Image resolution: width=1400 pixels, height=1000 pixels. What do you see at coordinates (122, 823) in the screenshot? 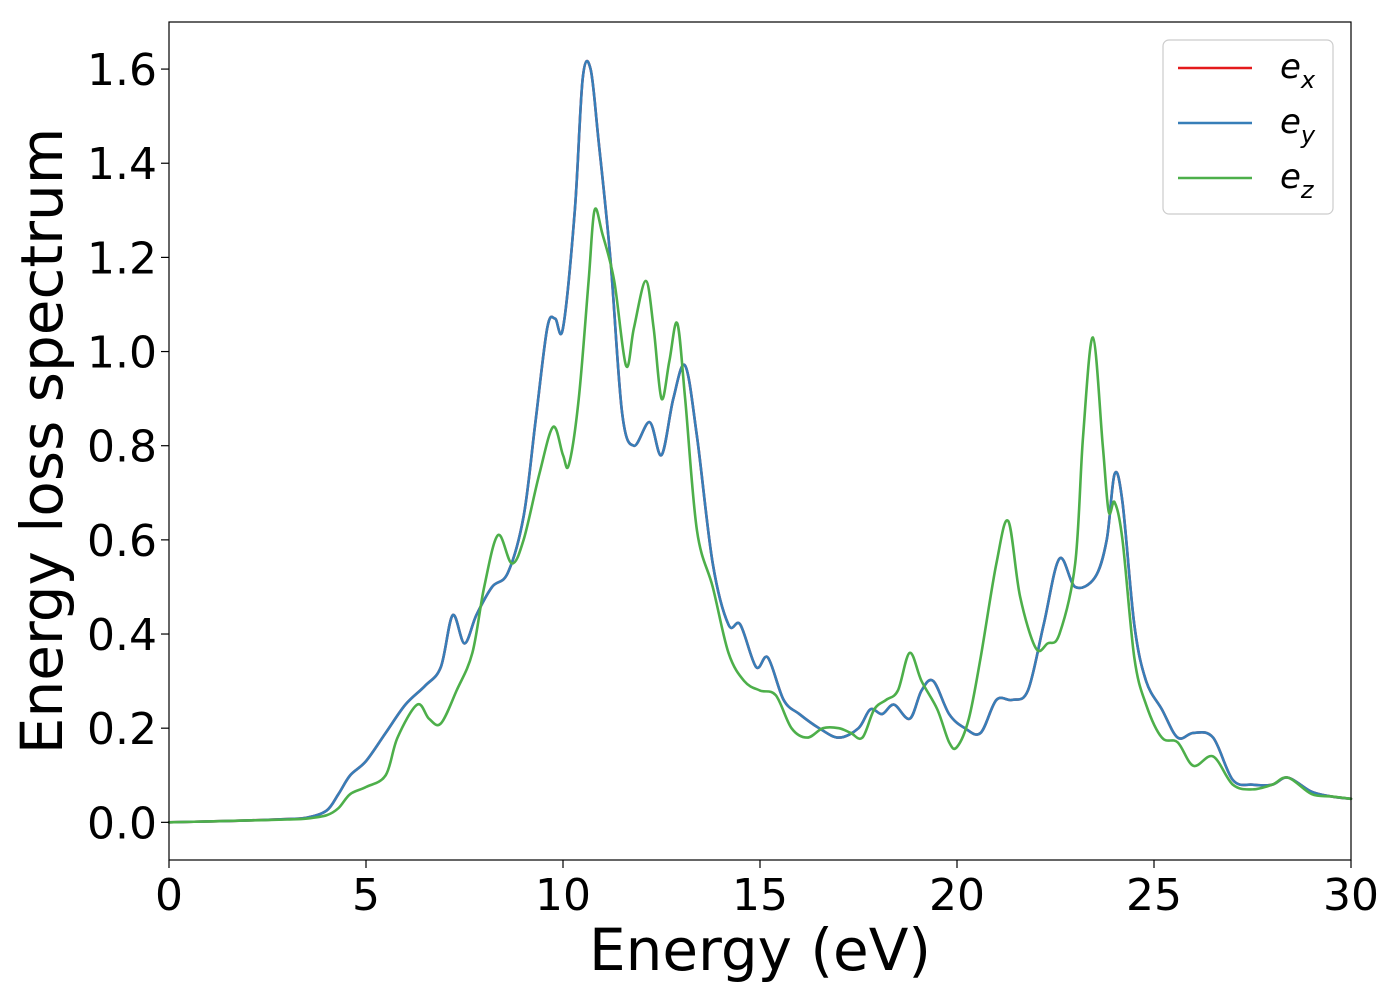
I see `y-tick-label: 0.0` at bounding box center [122, 823].